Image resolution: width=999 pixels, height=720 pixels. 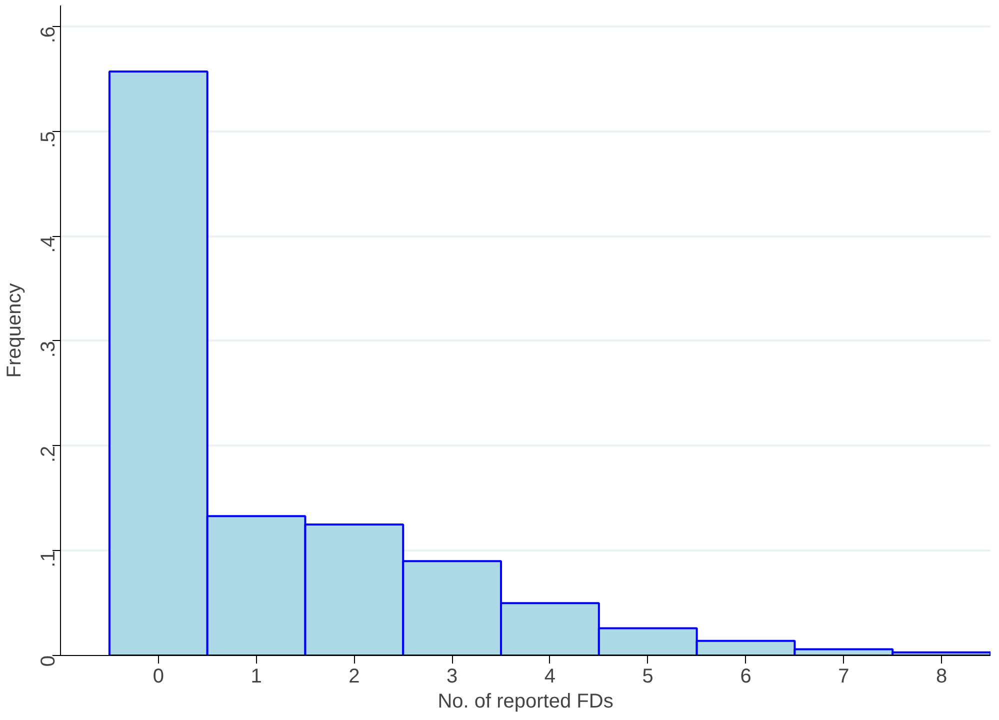 I want to click on y-tick-label: .5, so click(x=49, y=139).